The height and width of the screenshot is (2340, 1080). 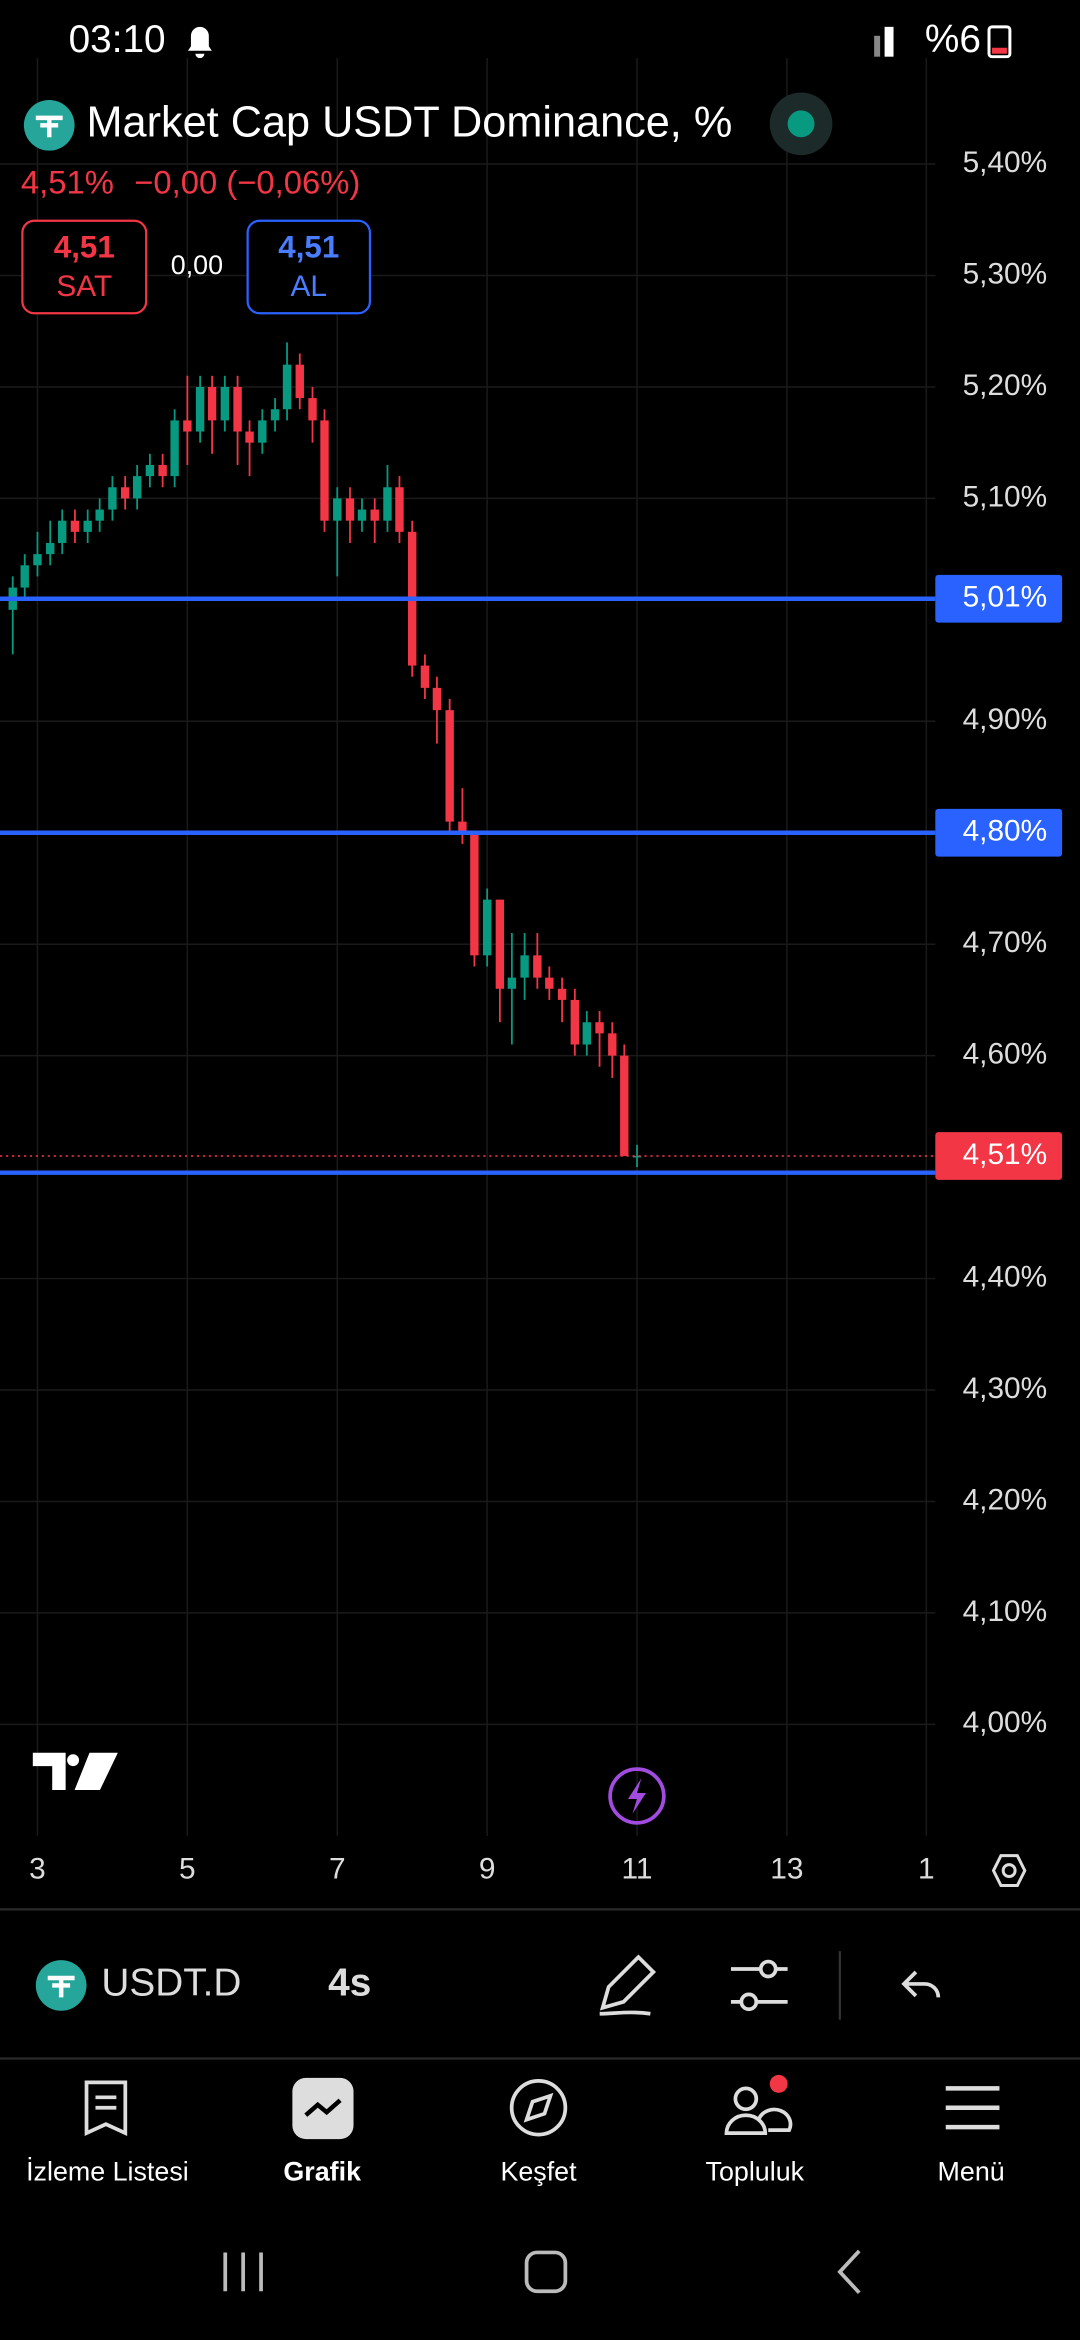 I want to click on x-tick-label: 11, so click(x=637, y=1868).